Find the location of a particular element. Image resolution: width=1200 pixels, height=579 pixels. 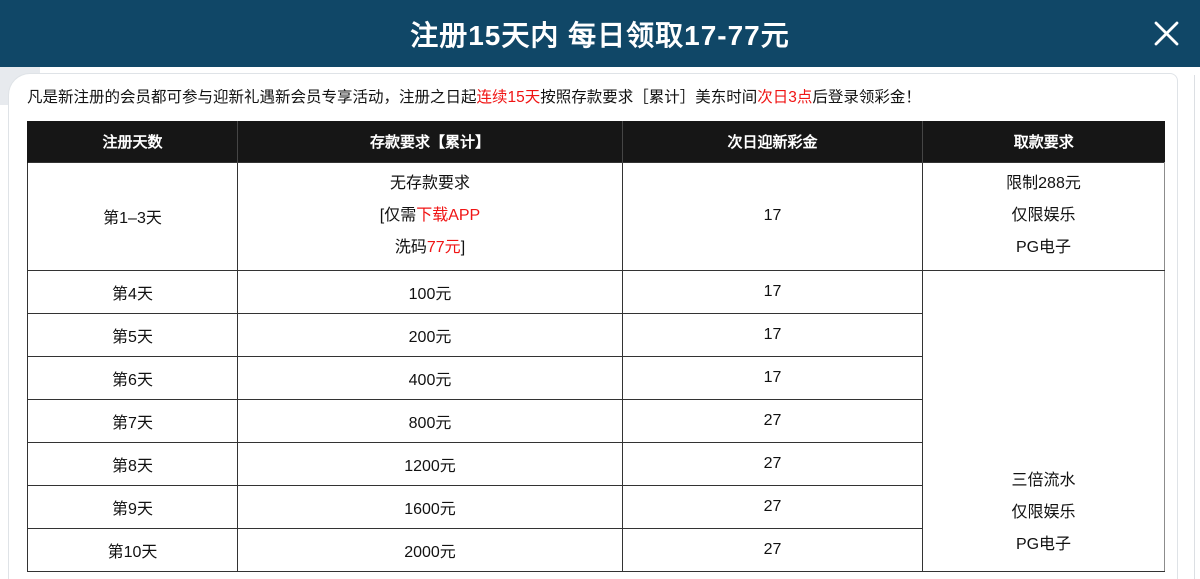

header-row: 注册天数 存款要求【累计】 次日迎新彩金 取款要求 is located at coordinates (596, 141).